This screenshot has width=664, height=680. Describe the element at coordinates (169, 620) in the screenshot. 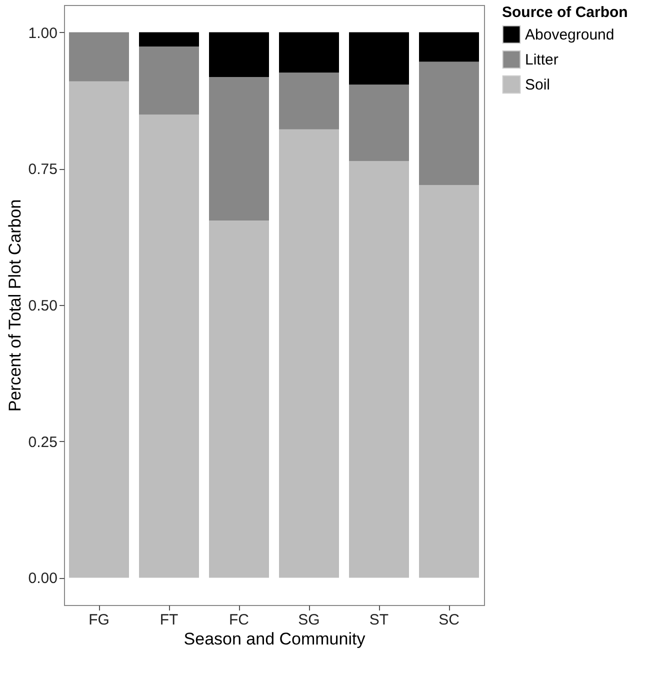

I see `x-tick-label: FT` at that location.